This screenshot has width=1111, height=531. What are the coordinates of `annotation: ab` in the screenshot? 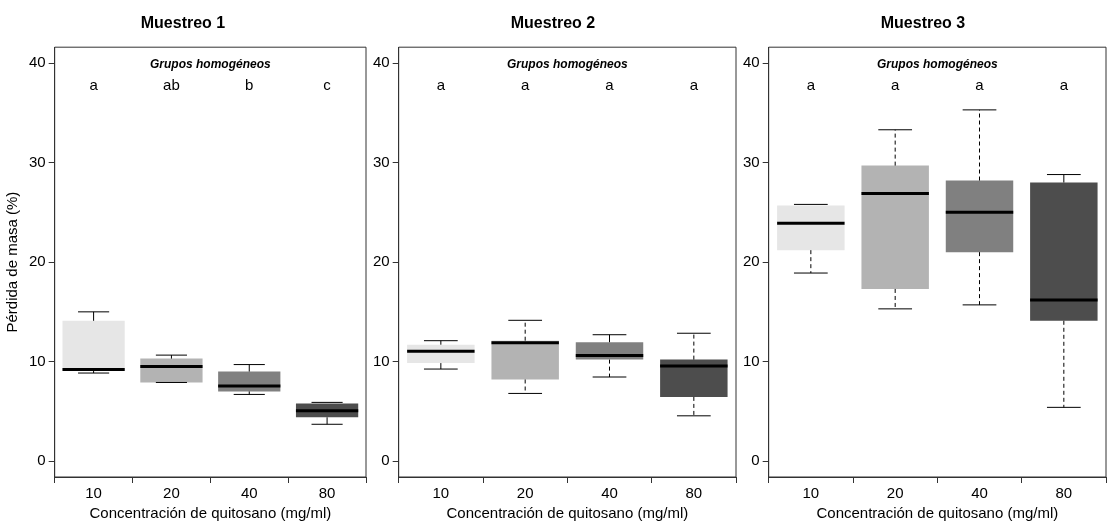 It's located at (171, 85).